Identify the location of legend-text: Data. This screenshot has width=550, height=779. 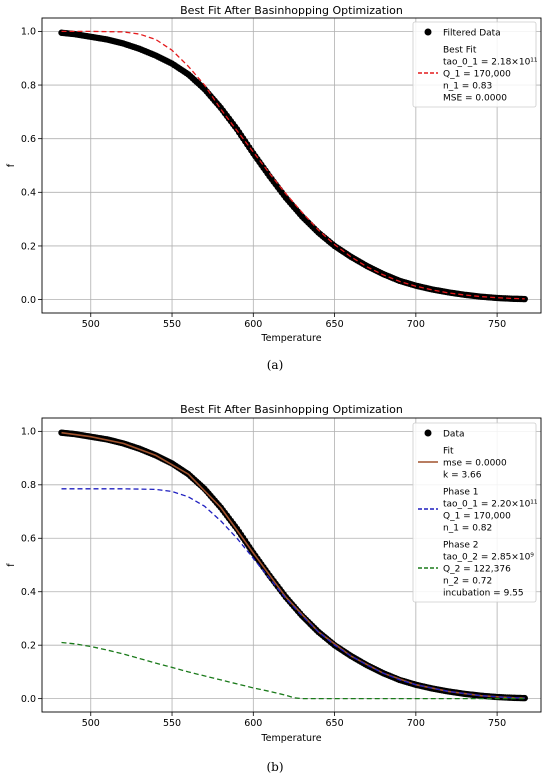
(454, 435).